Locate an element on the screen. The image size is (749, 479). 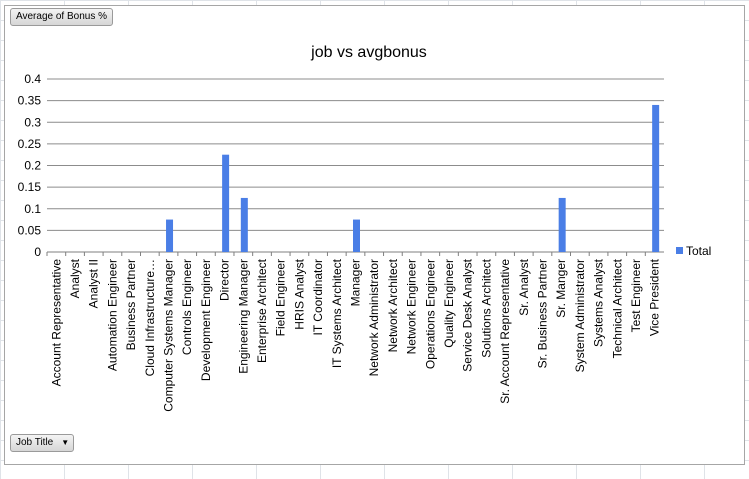
x-category-label: Account Representative is located at coordinates (56, 323).